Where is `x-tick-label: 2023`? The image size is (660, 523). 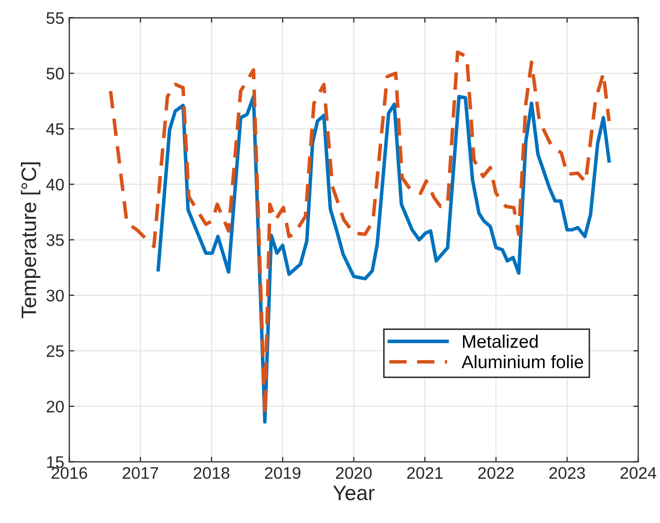
x-tick-label: 2023 is located at coordinates (567, 473).